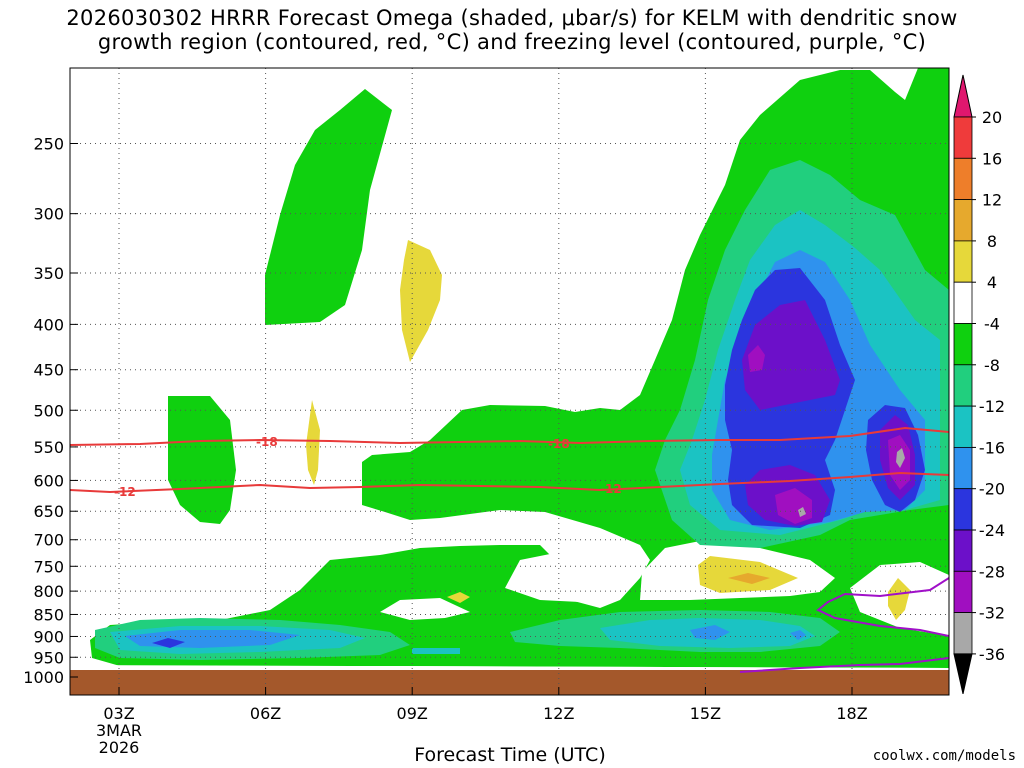 The image size is (1024, 768). What do you see at coordinates (48, 566) in the screenshot?
I see `y-tick-label: 750` at bounding box center [48, 566].